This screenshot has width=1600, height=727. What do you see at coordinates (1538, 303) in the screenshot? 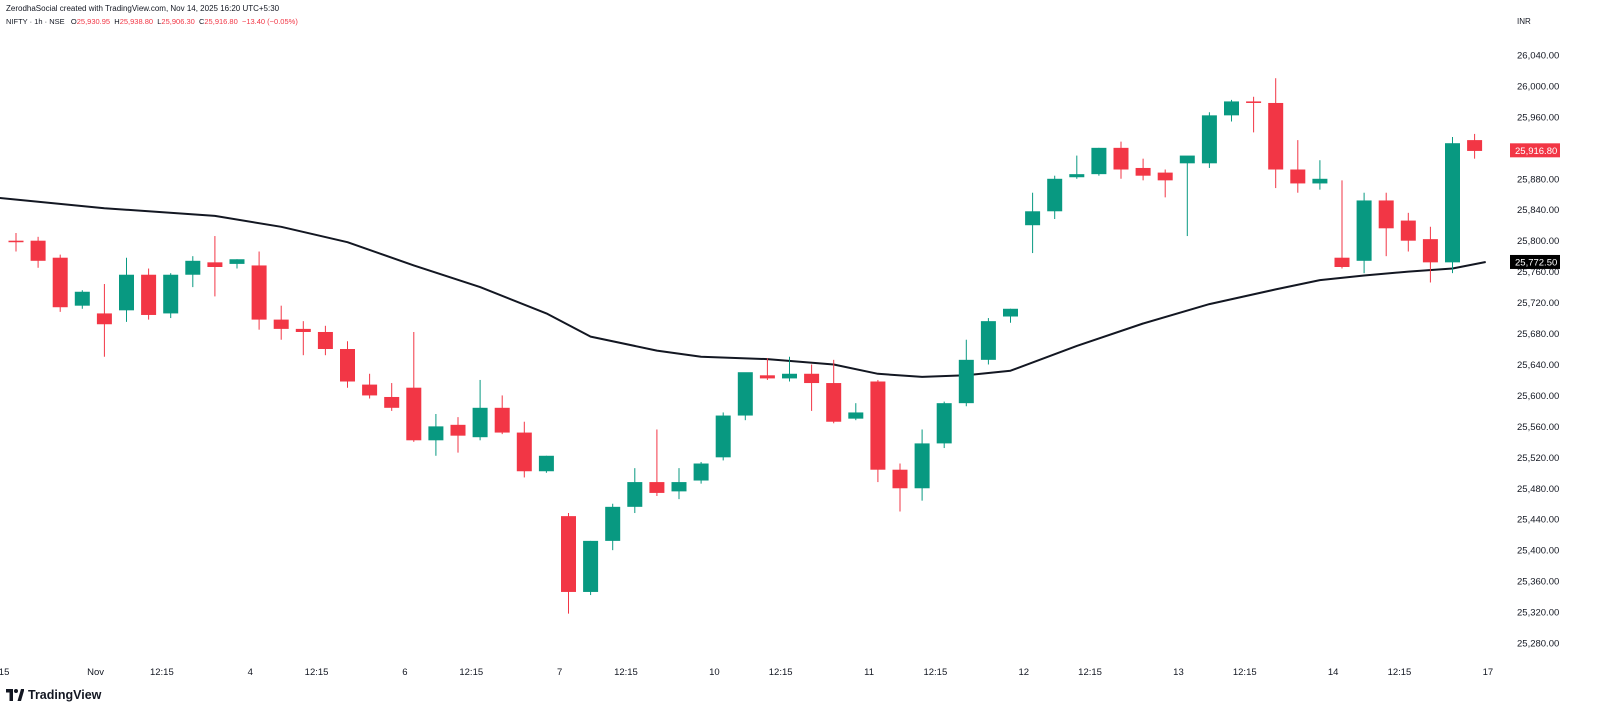
I see `price-tick-label: 25,720.00` at bounding box center [1538, 303].